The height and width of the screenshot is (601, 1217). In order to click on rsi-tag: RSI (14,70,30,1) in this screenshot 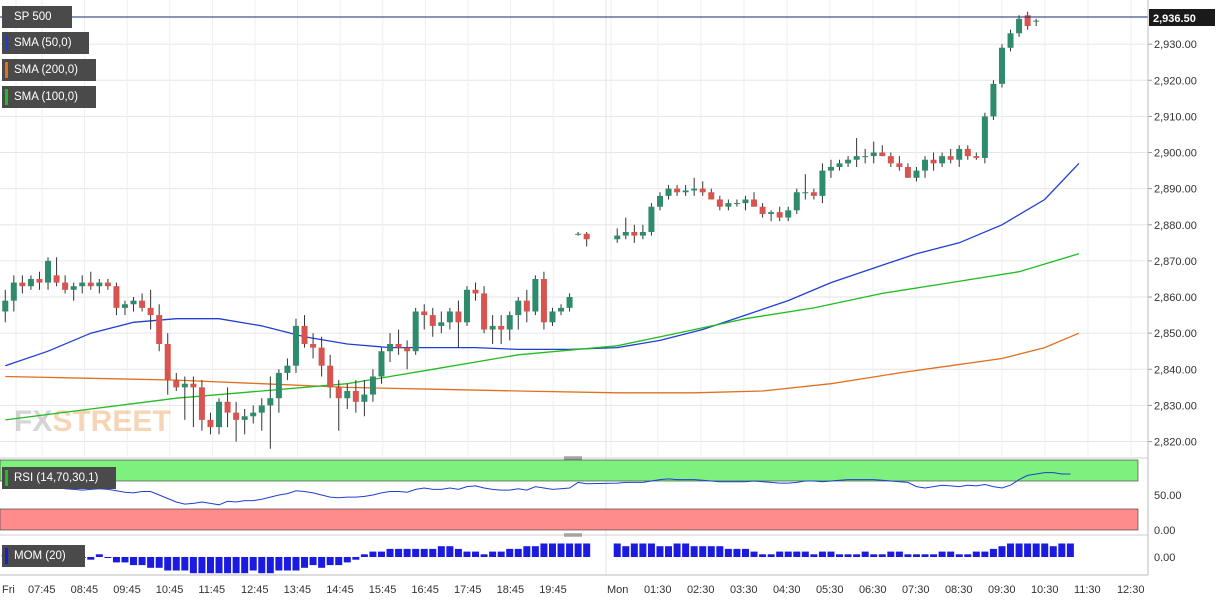, I will do `click(59, 478)`.